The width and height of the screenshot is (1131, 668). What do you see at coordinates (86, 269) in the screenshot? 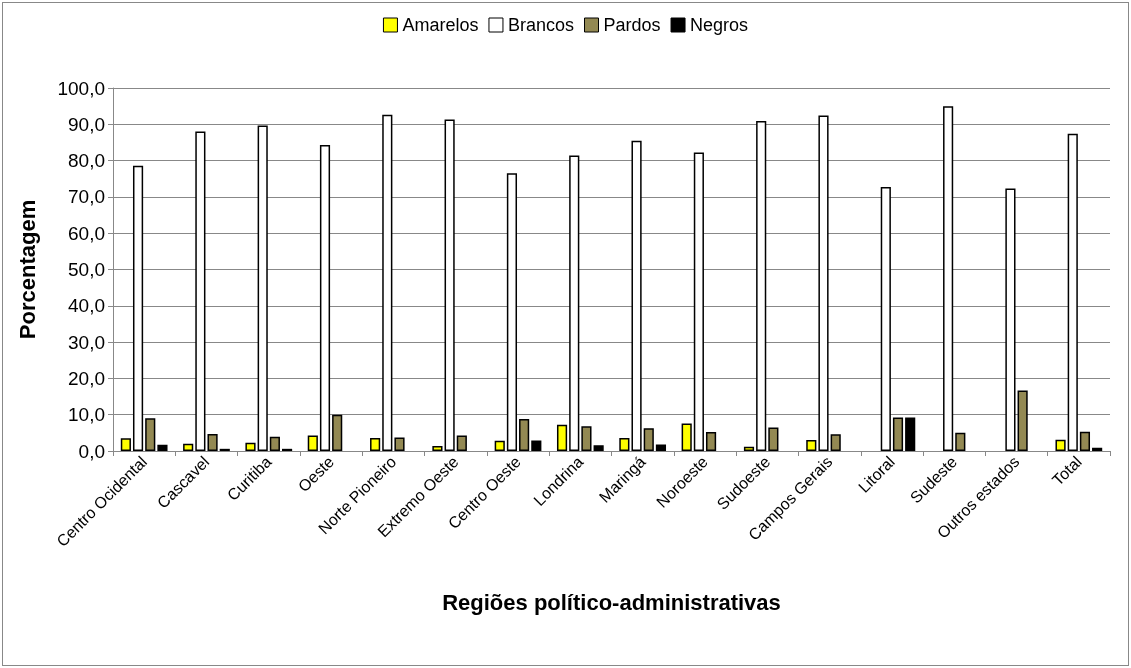
I see `y-tick-label: 50,0` at bounding box center [86, 269].